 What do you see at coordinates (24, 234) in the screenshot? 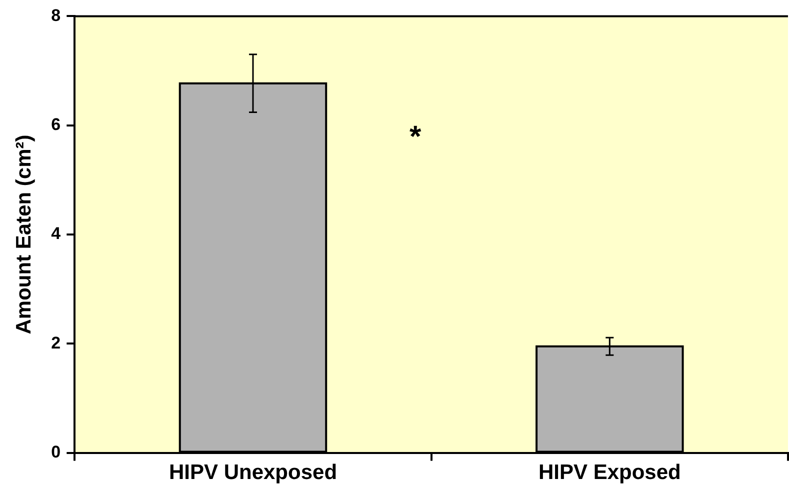
I see `y-axis-title: Amount Eaten (cm²)` at bounding box center [24, 234].